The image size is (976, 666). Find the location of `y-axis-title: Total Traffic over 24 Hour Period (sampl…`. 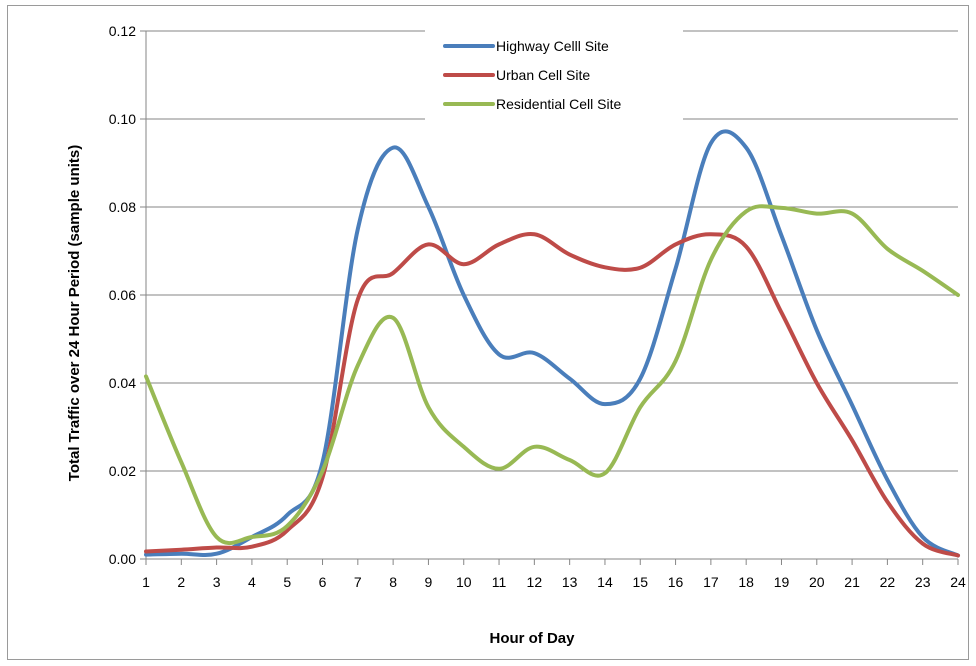

y-axis-title: Total Traffic over 24 Hour Period (sampl… is located at coordinates (74, 313).